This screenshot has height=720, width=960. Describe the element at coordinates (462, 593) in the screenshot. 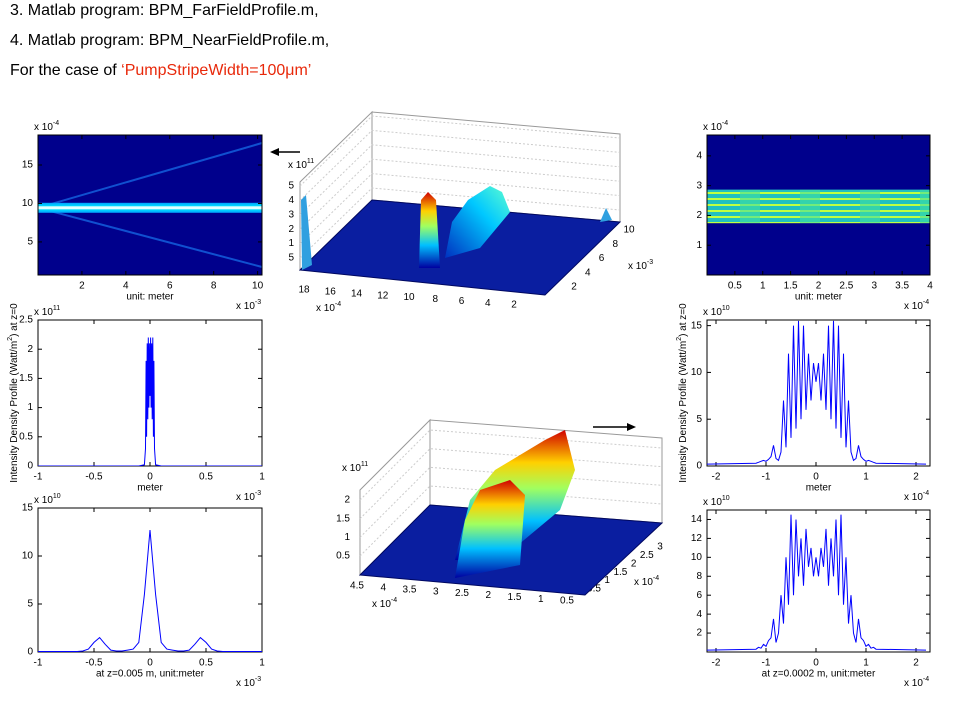

I see `tick-label: 2.5` at that location.